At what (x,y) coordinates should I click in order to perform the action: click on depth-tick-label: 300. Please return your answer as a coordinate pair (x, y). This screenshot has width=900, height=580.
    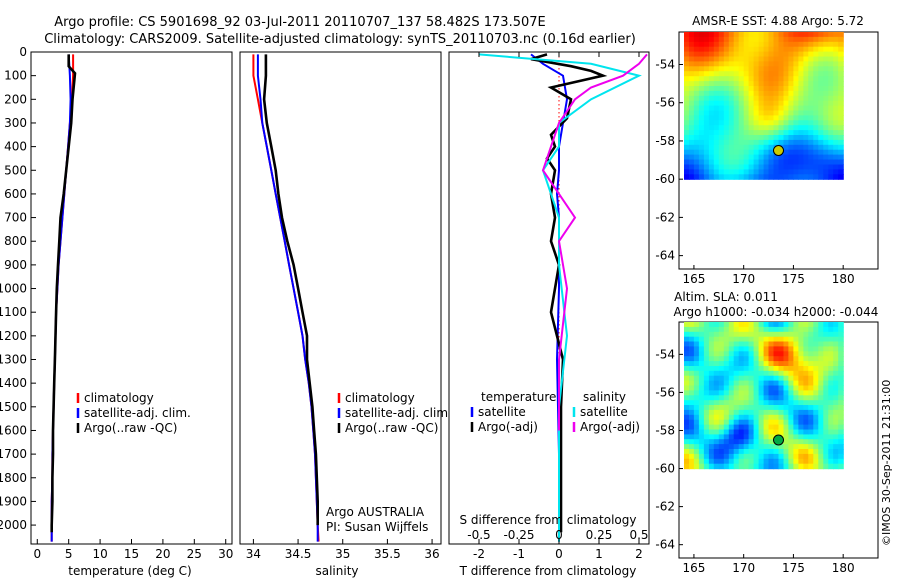
    Looking at the image, I should click on (15, 123).